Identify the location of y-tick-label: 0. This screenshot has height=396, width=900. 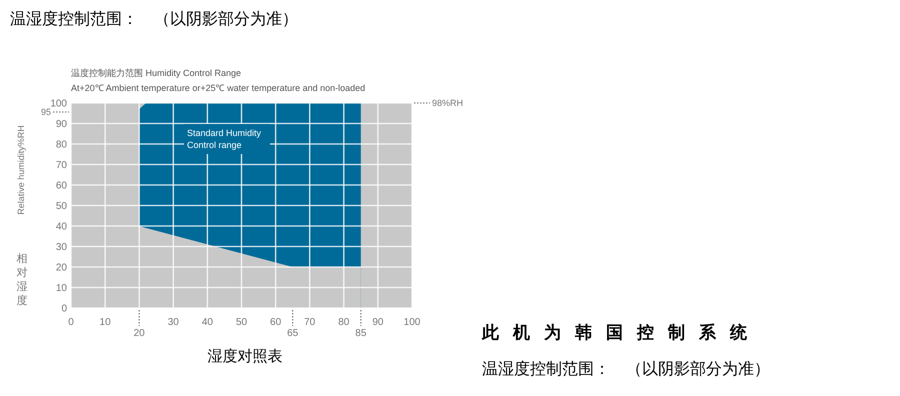
(64, 309).